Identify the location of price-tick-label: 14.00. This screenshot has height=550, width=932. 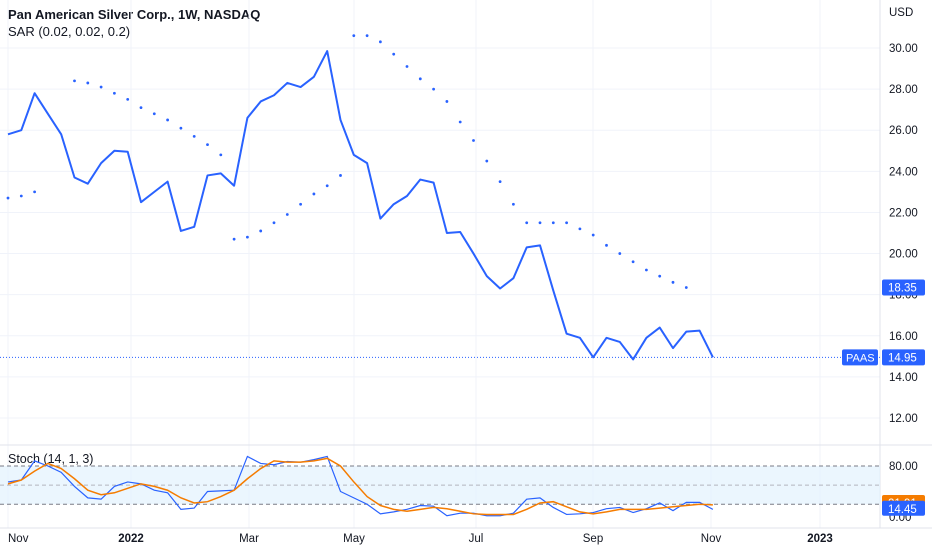
(903, 378).